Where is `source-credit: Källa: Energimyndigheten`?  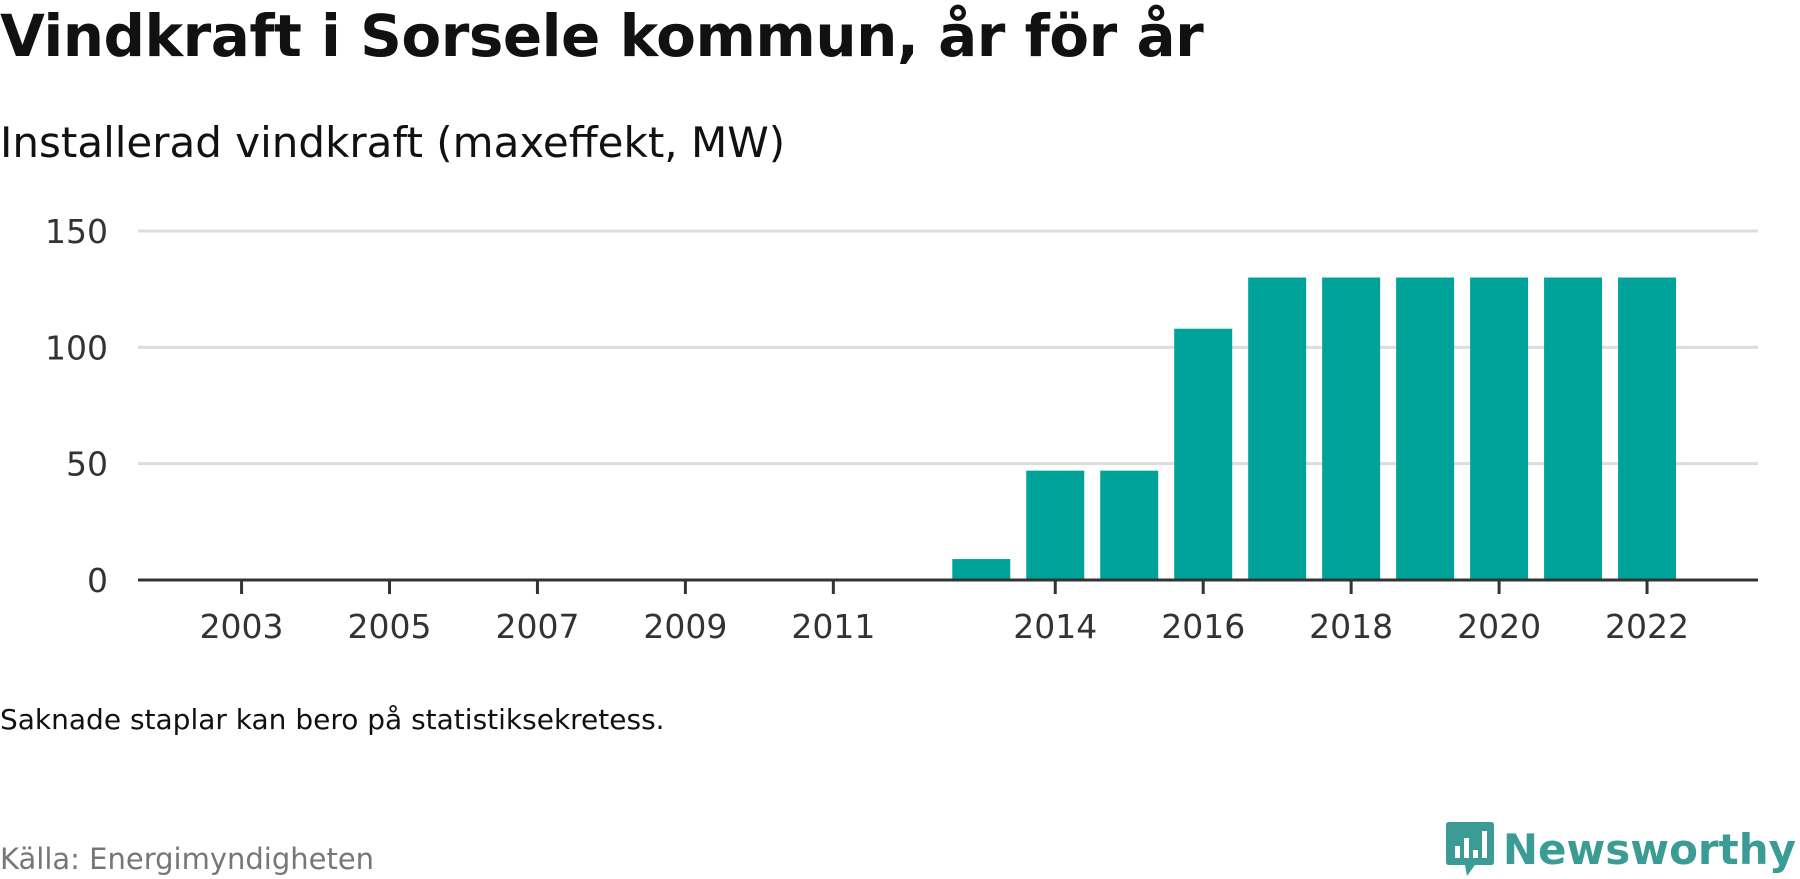 source-credit: Källa: Energimyndigheten is located at coordinates (187, 859).